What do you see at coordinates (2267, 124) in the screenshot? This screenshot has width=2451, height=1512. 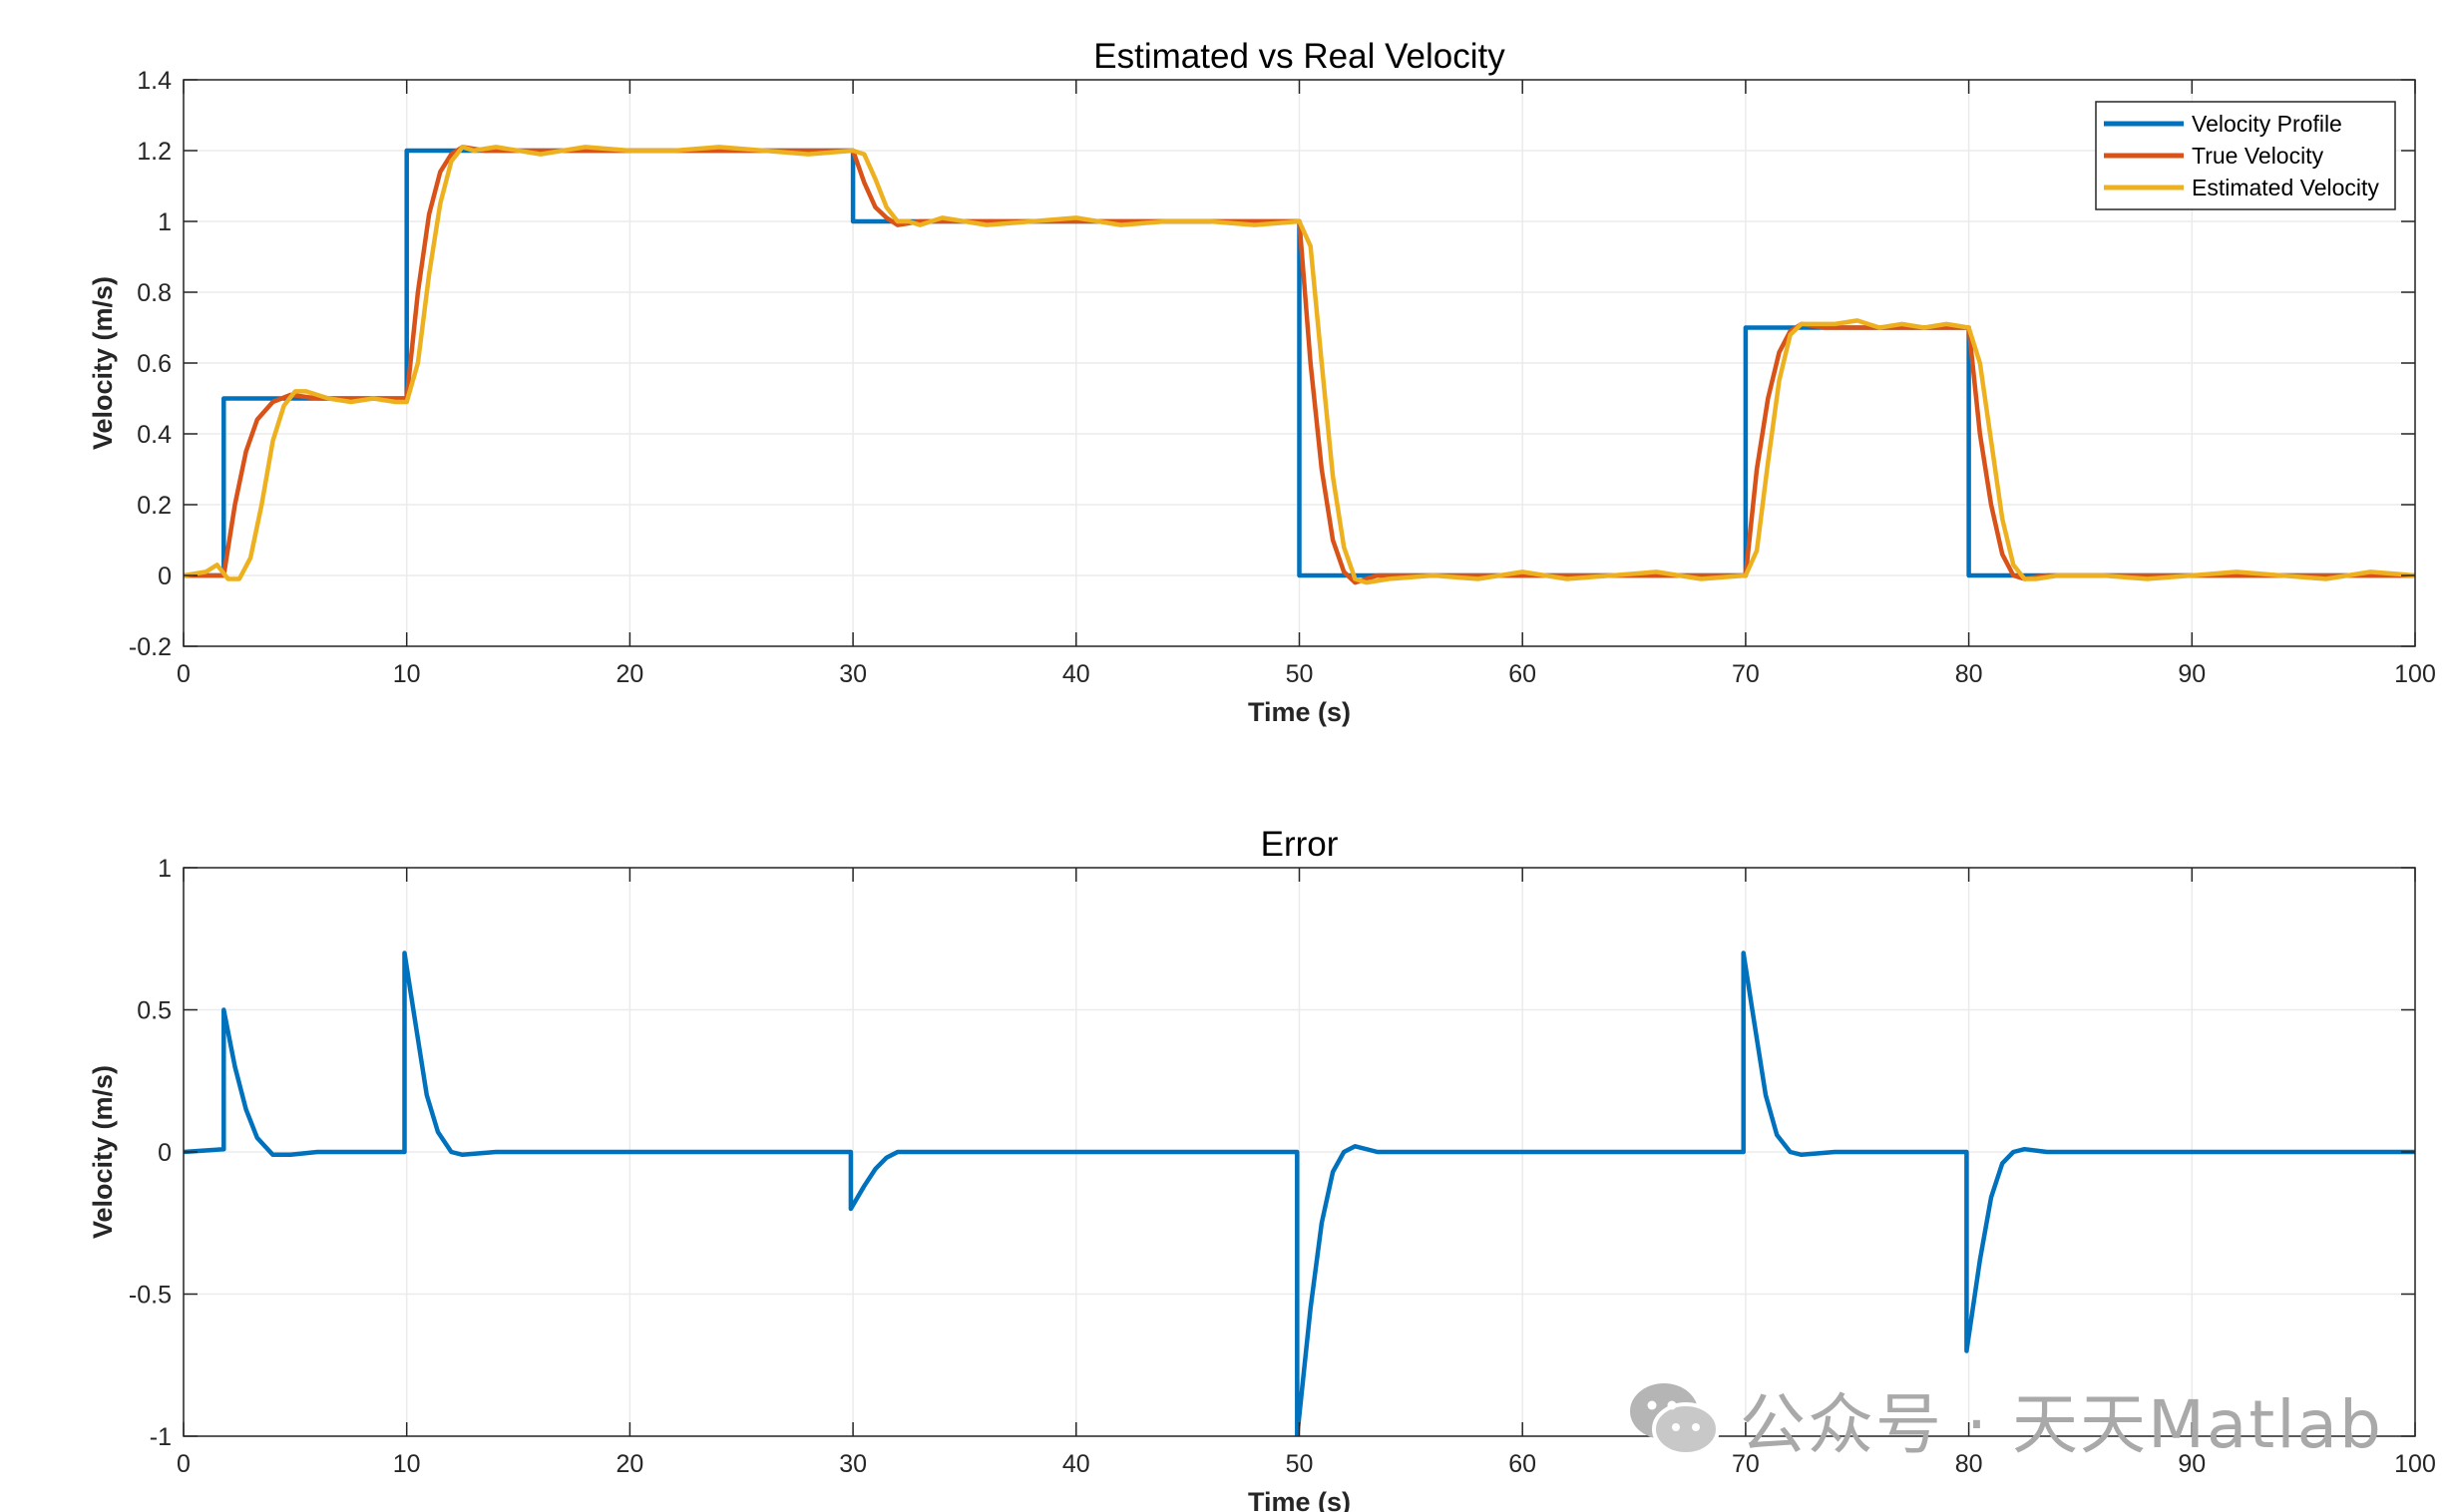 I see `legend-label: Velocity Profile` at bounding box center [2267, 124].